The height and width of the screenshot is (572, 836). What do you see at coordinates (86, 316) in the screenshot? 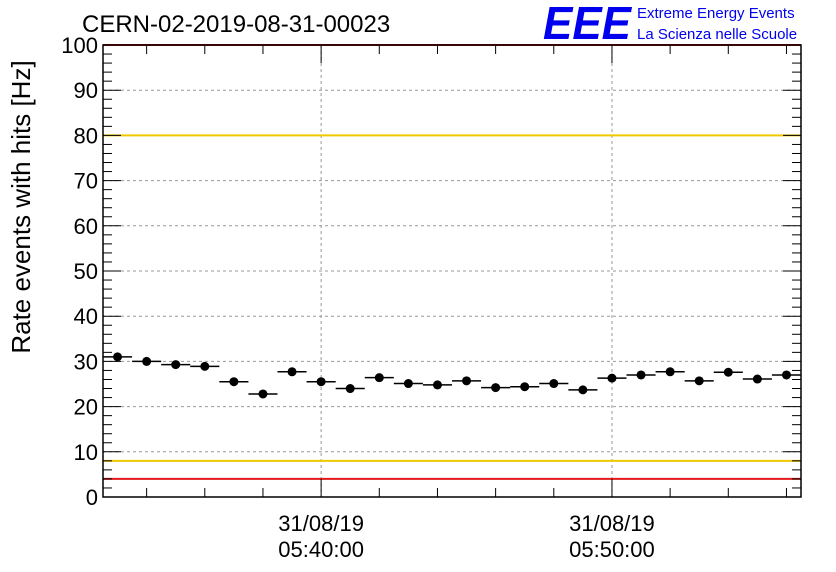
I see `y-tick-label: 40` at bounding box center [86, 316].